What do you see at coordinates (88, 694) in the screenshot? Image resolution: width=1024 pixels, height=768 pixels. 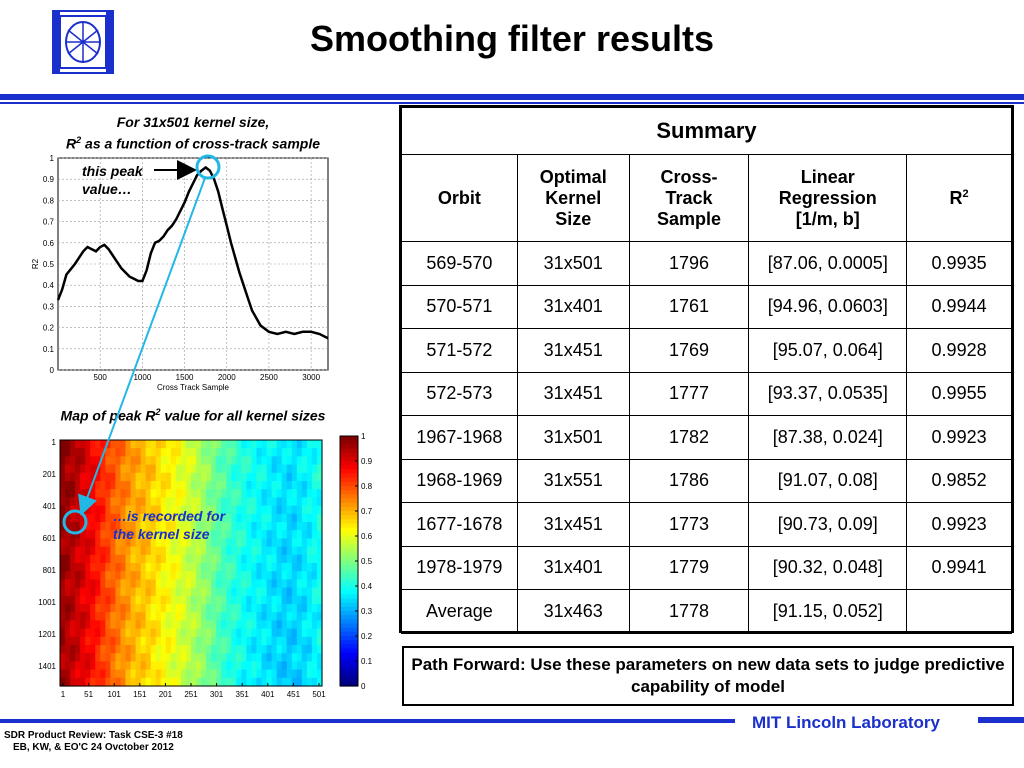 I see `x-tick-label: 51` at bounding box center [88, 694].